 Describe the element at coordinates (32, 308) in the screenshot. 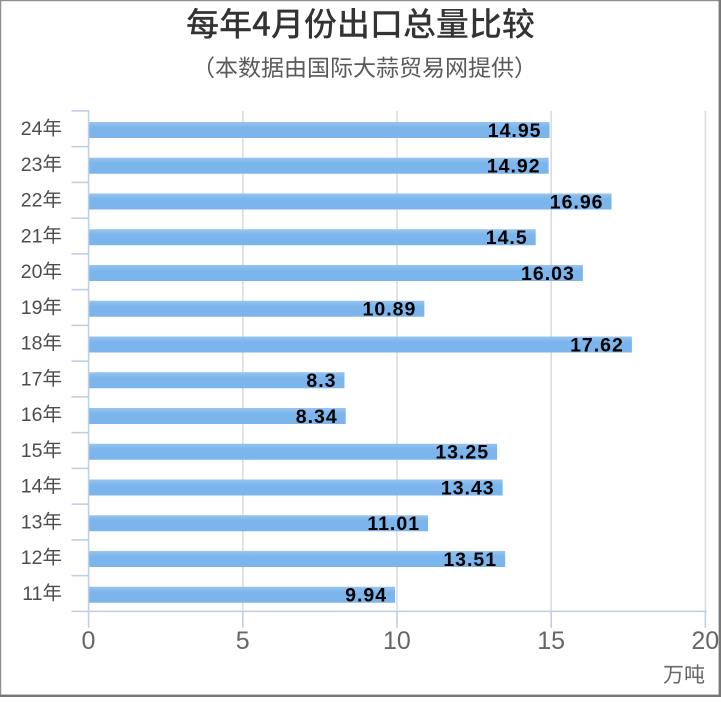

I see `svg-text: 19` at that location.